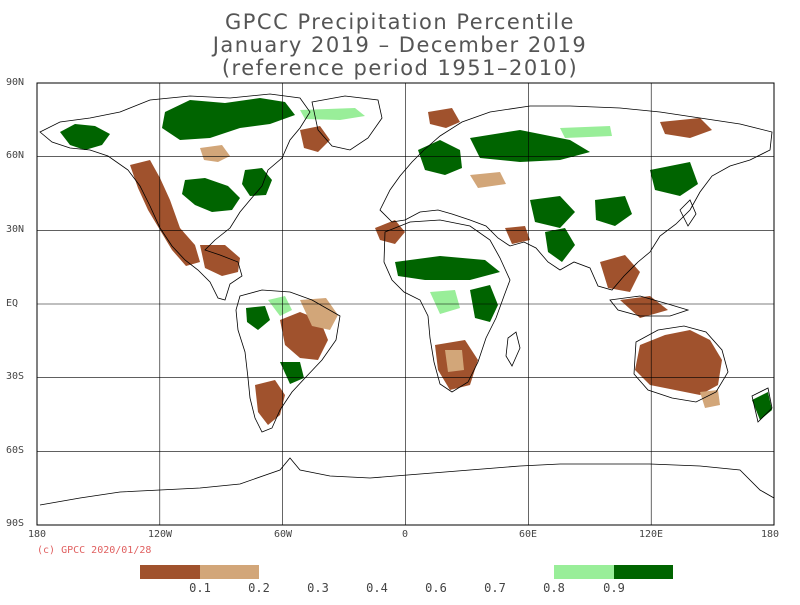 Image resolution: width=800 pixels, height=605 pixels. I want to click on region-europe-dry, so click(444, 118).